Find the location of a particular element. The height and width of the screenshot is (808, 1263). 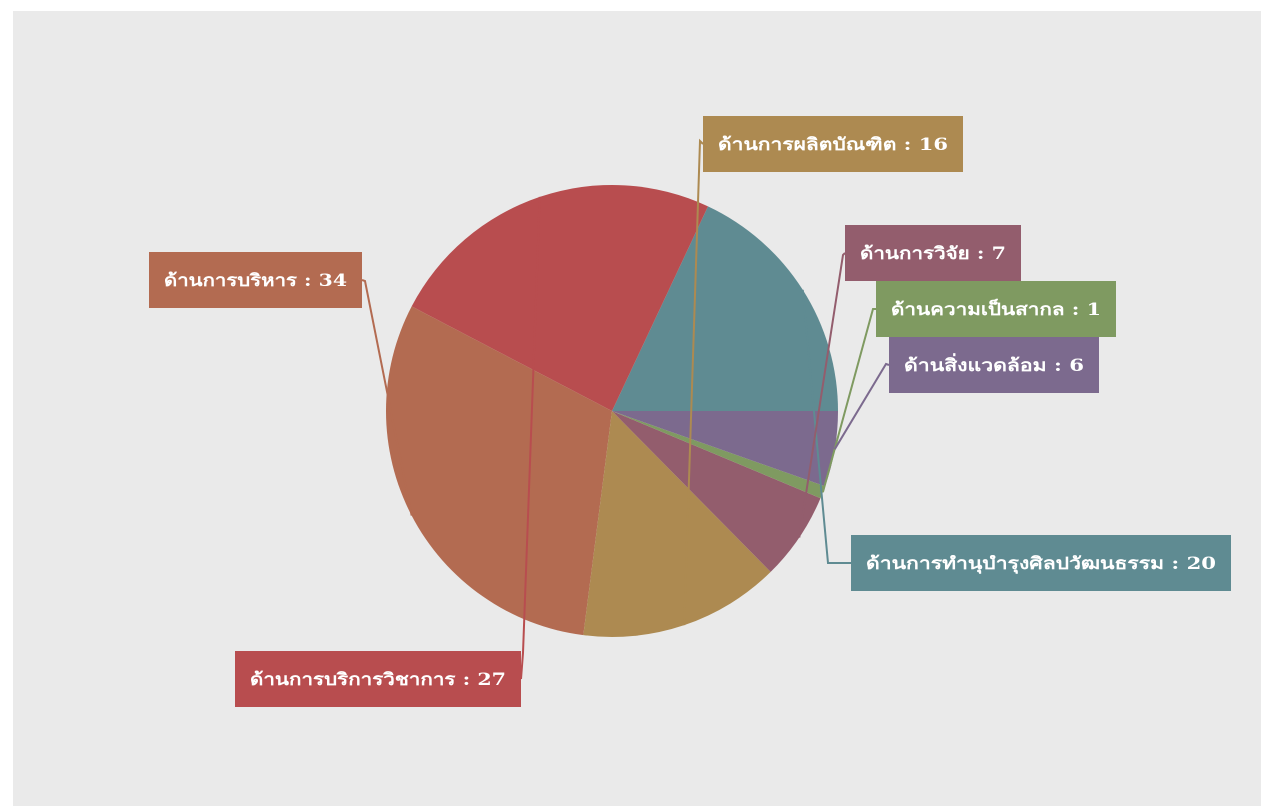

leader-line is located at coordinates (862, 406).